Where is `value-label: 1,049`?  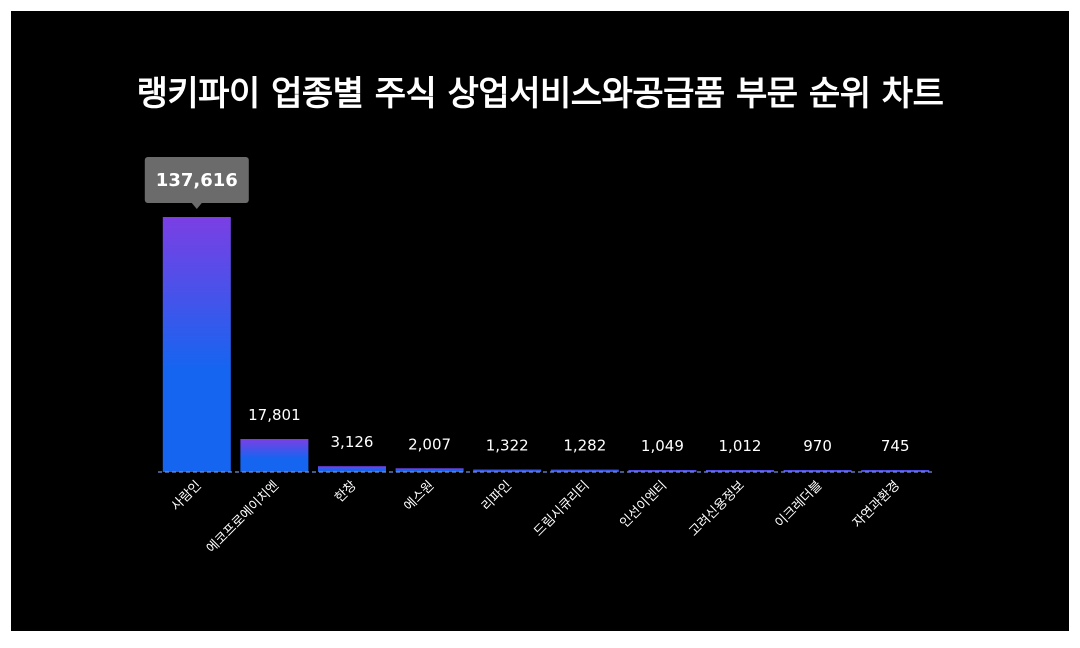 value-label: 1,049 is located at coordinates (662, 446).